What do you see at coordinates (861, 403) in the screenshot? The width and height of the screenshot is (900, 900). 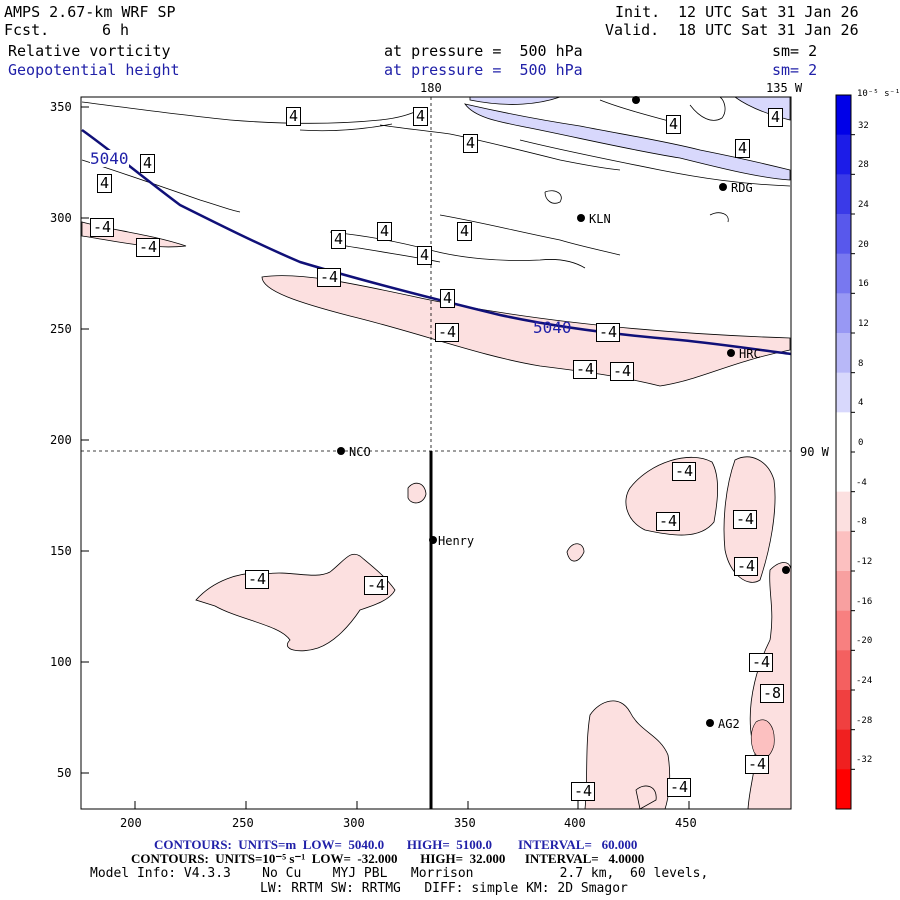 I see `colorbar-tick-label: 4` at bounding box center [861, 403].